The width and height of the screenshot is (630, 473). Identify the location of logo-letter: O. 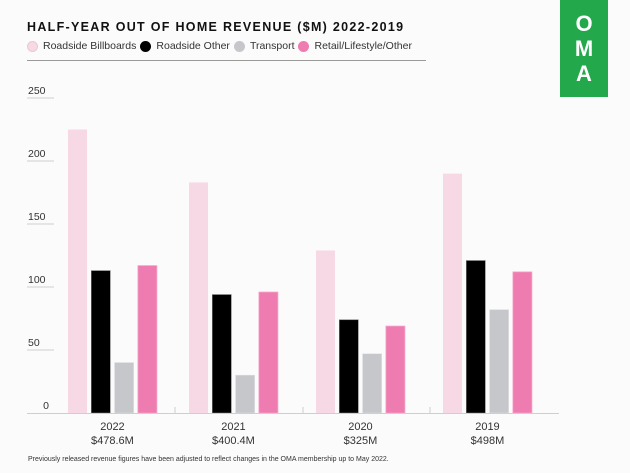
(584, 23).